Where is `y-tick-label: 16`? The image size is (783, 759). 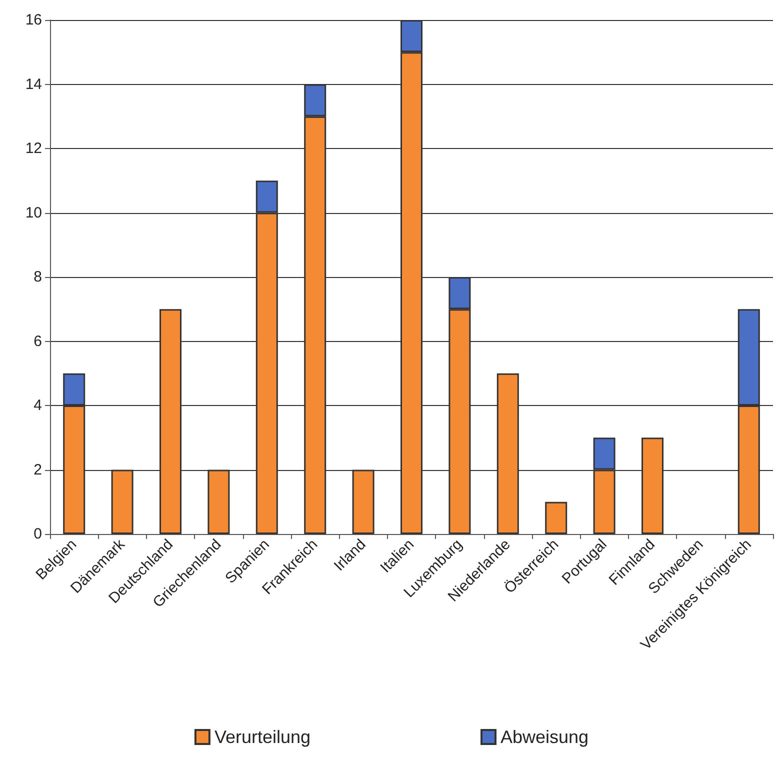
y-tick-label: 16 is located at coordinates (33, 20).